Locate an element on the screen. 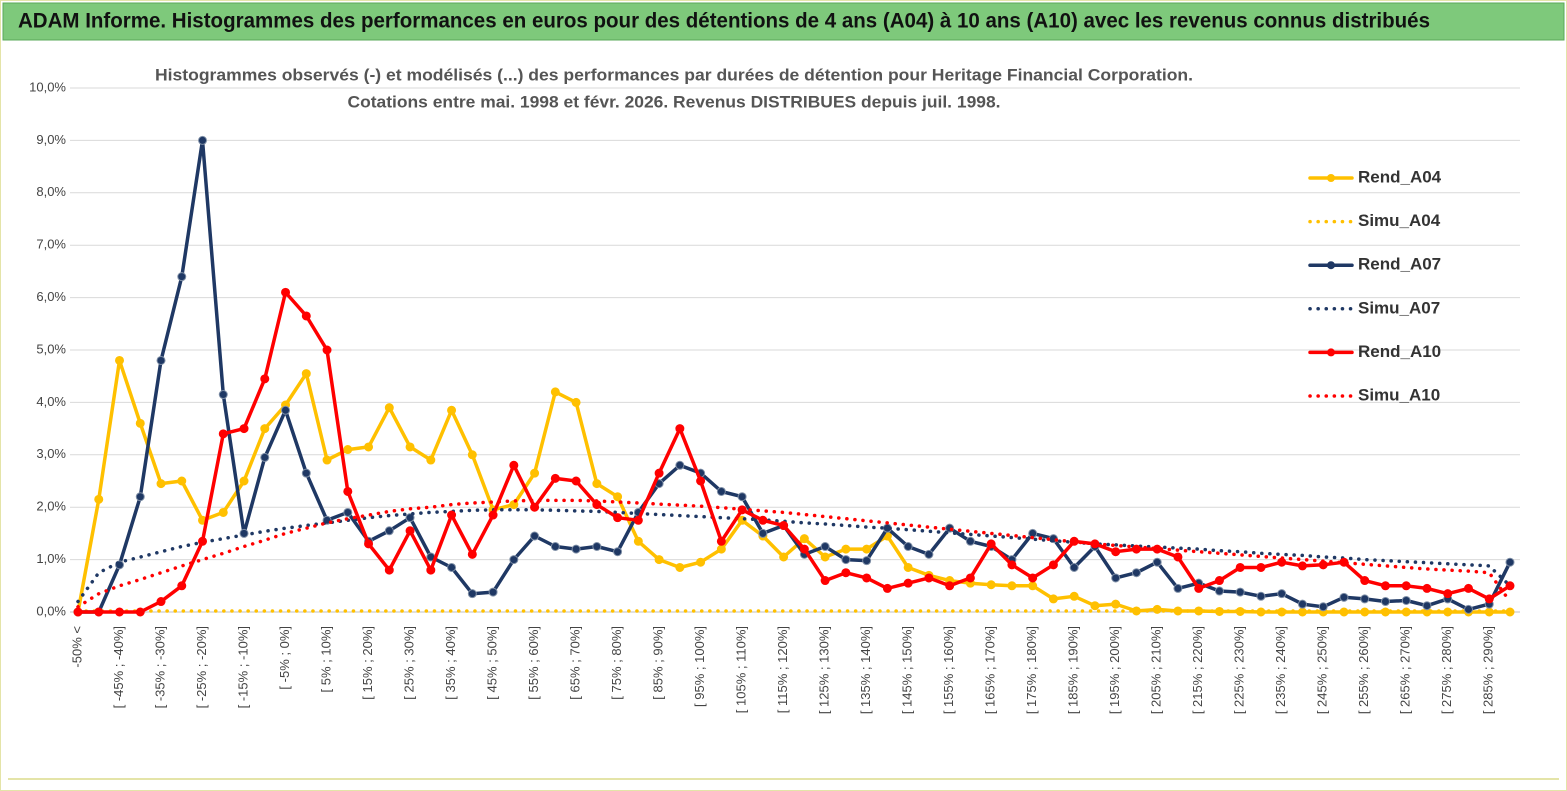  x-tick-label: [ 145% ; 150%] is located at coordinates (907, 670).